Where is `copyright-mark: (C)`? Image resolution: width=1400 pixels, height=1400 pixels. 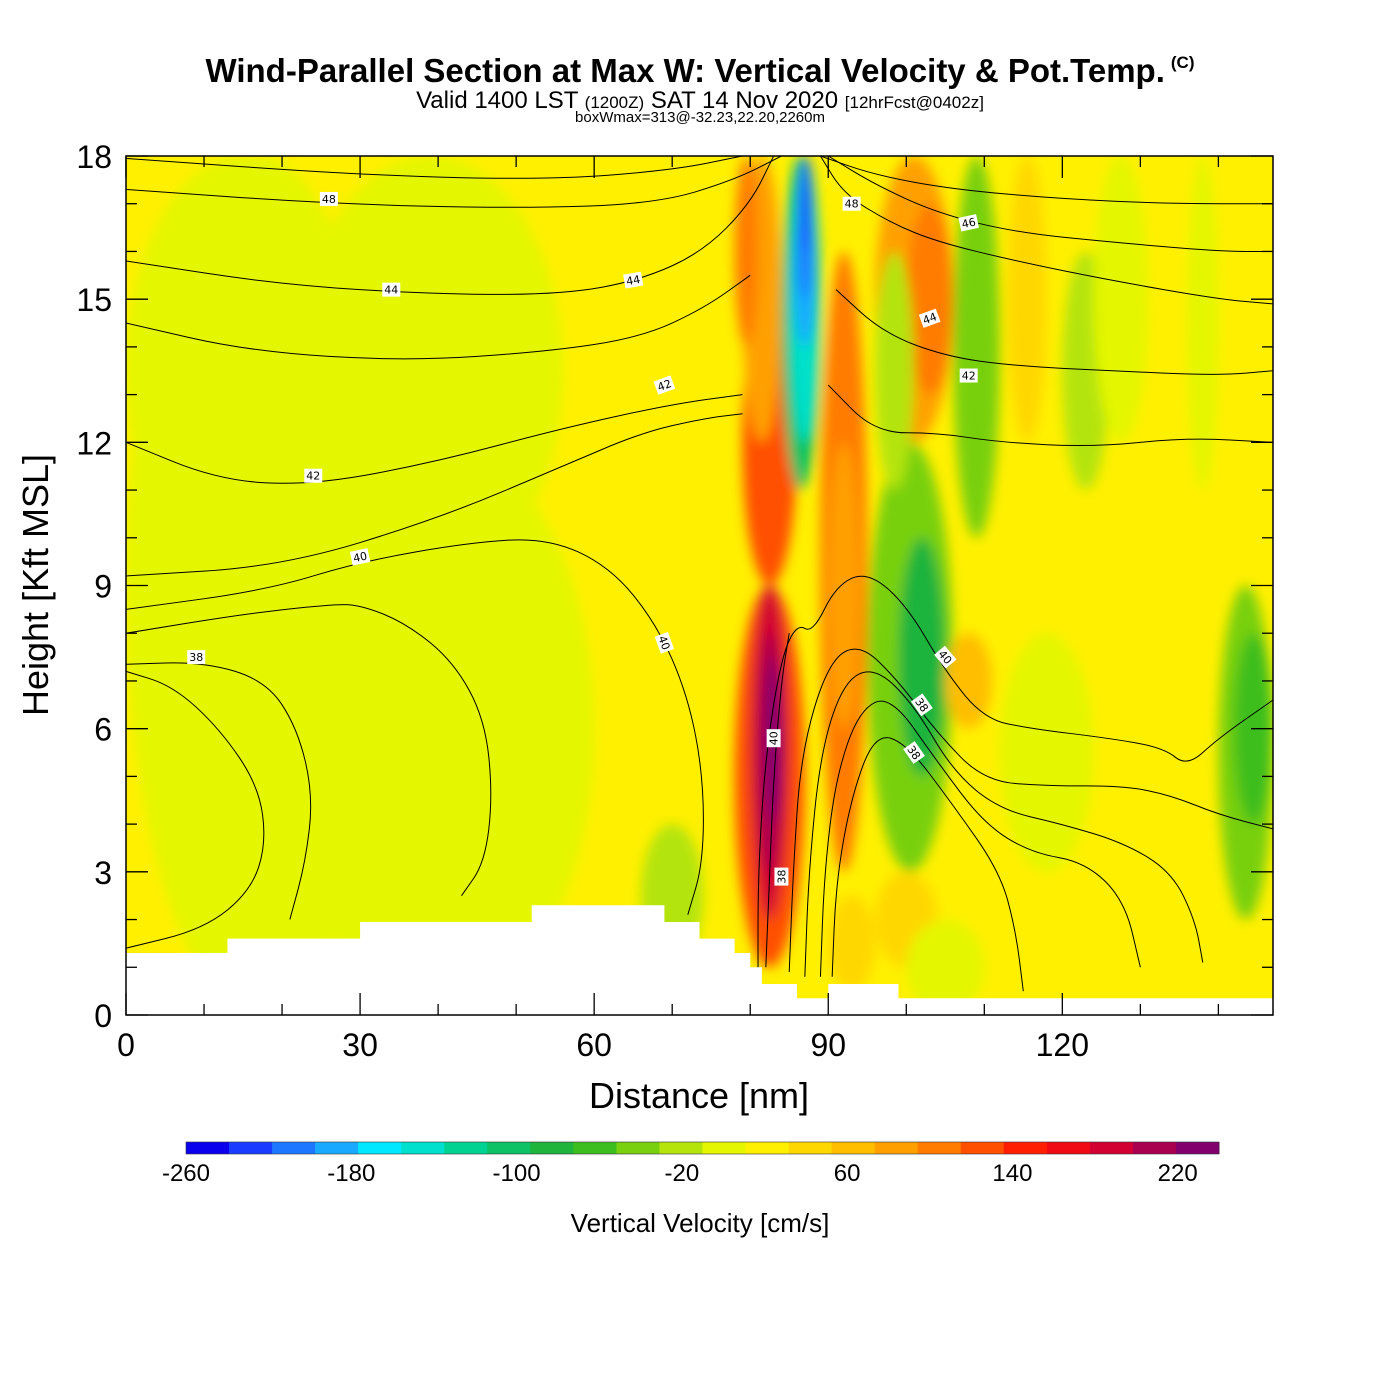 copyright-mark: (C) is located at coordinates (1182, 62).